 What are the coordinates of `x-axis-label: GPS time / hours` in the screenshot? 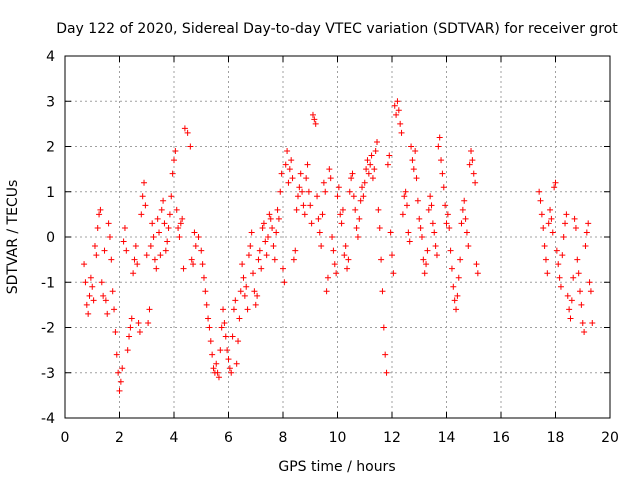 It's located at (336, 467).